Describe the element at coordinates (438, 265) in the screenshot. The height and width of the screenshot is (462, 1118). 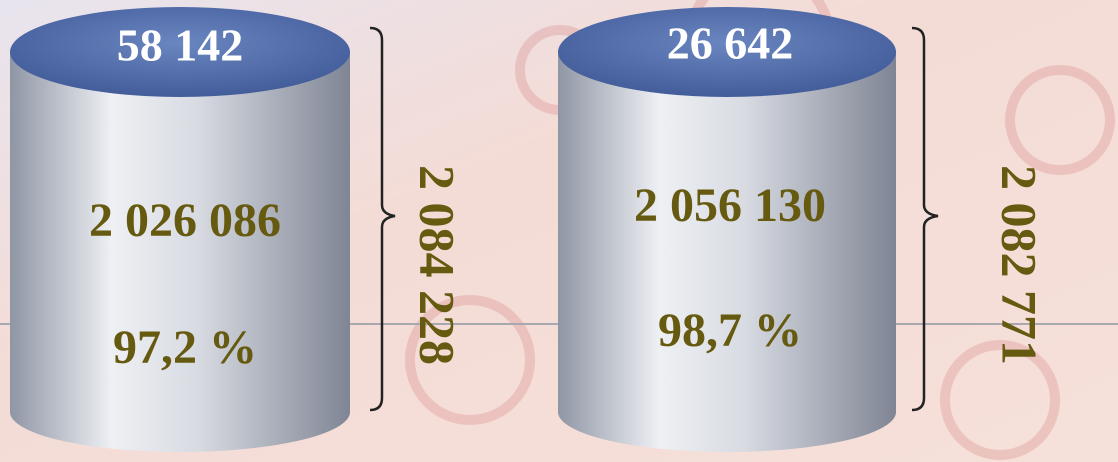
I see `total: 2 084 228` at that location.